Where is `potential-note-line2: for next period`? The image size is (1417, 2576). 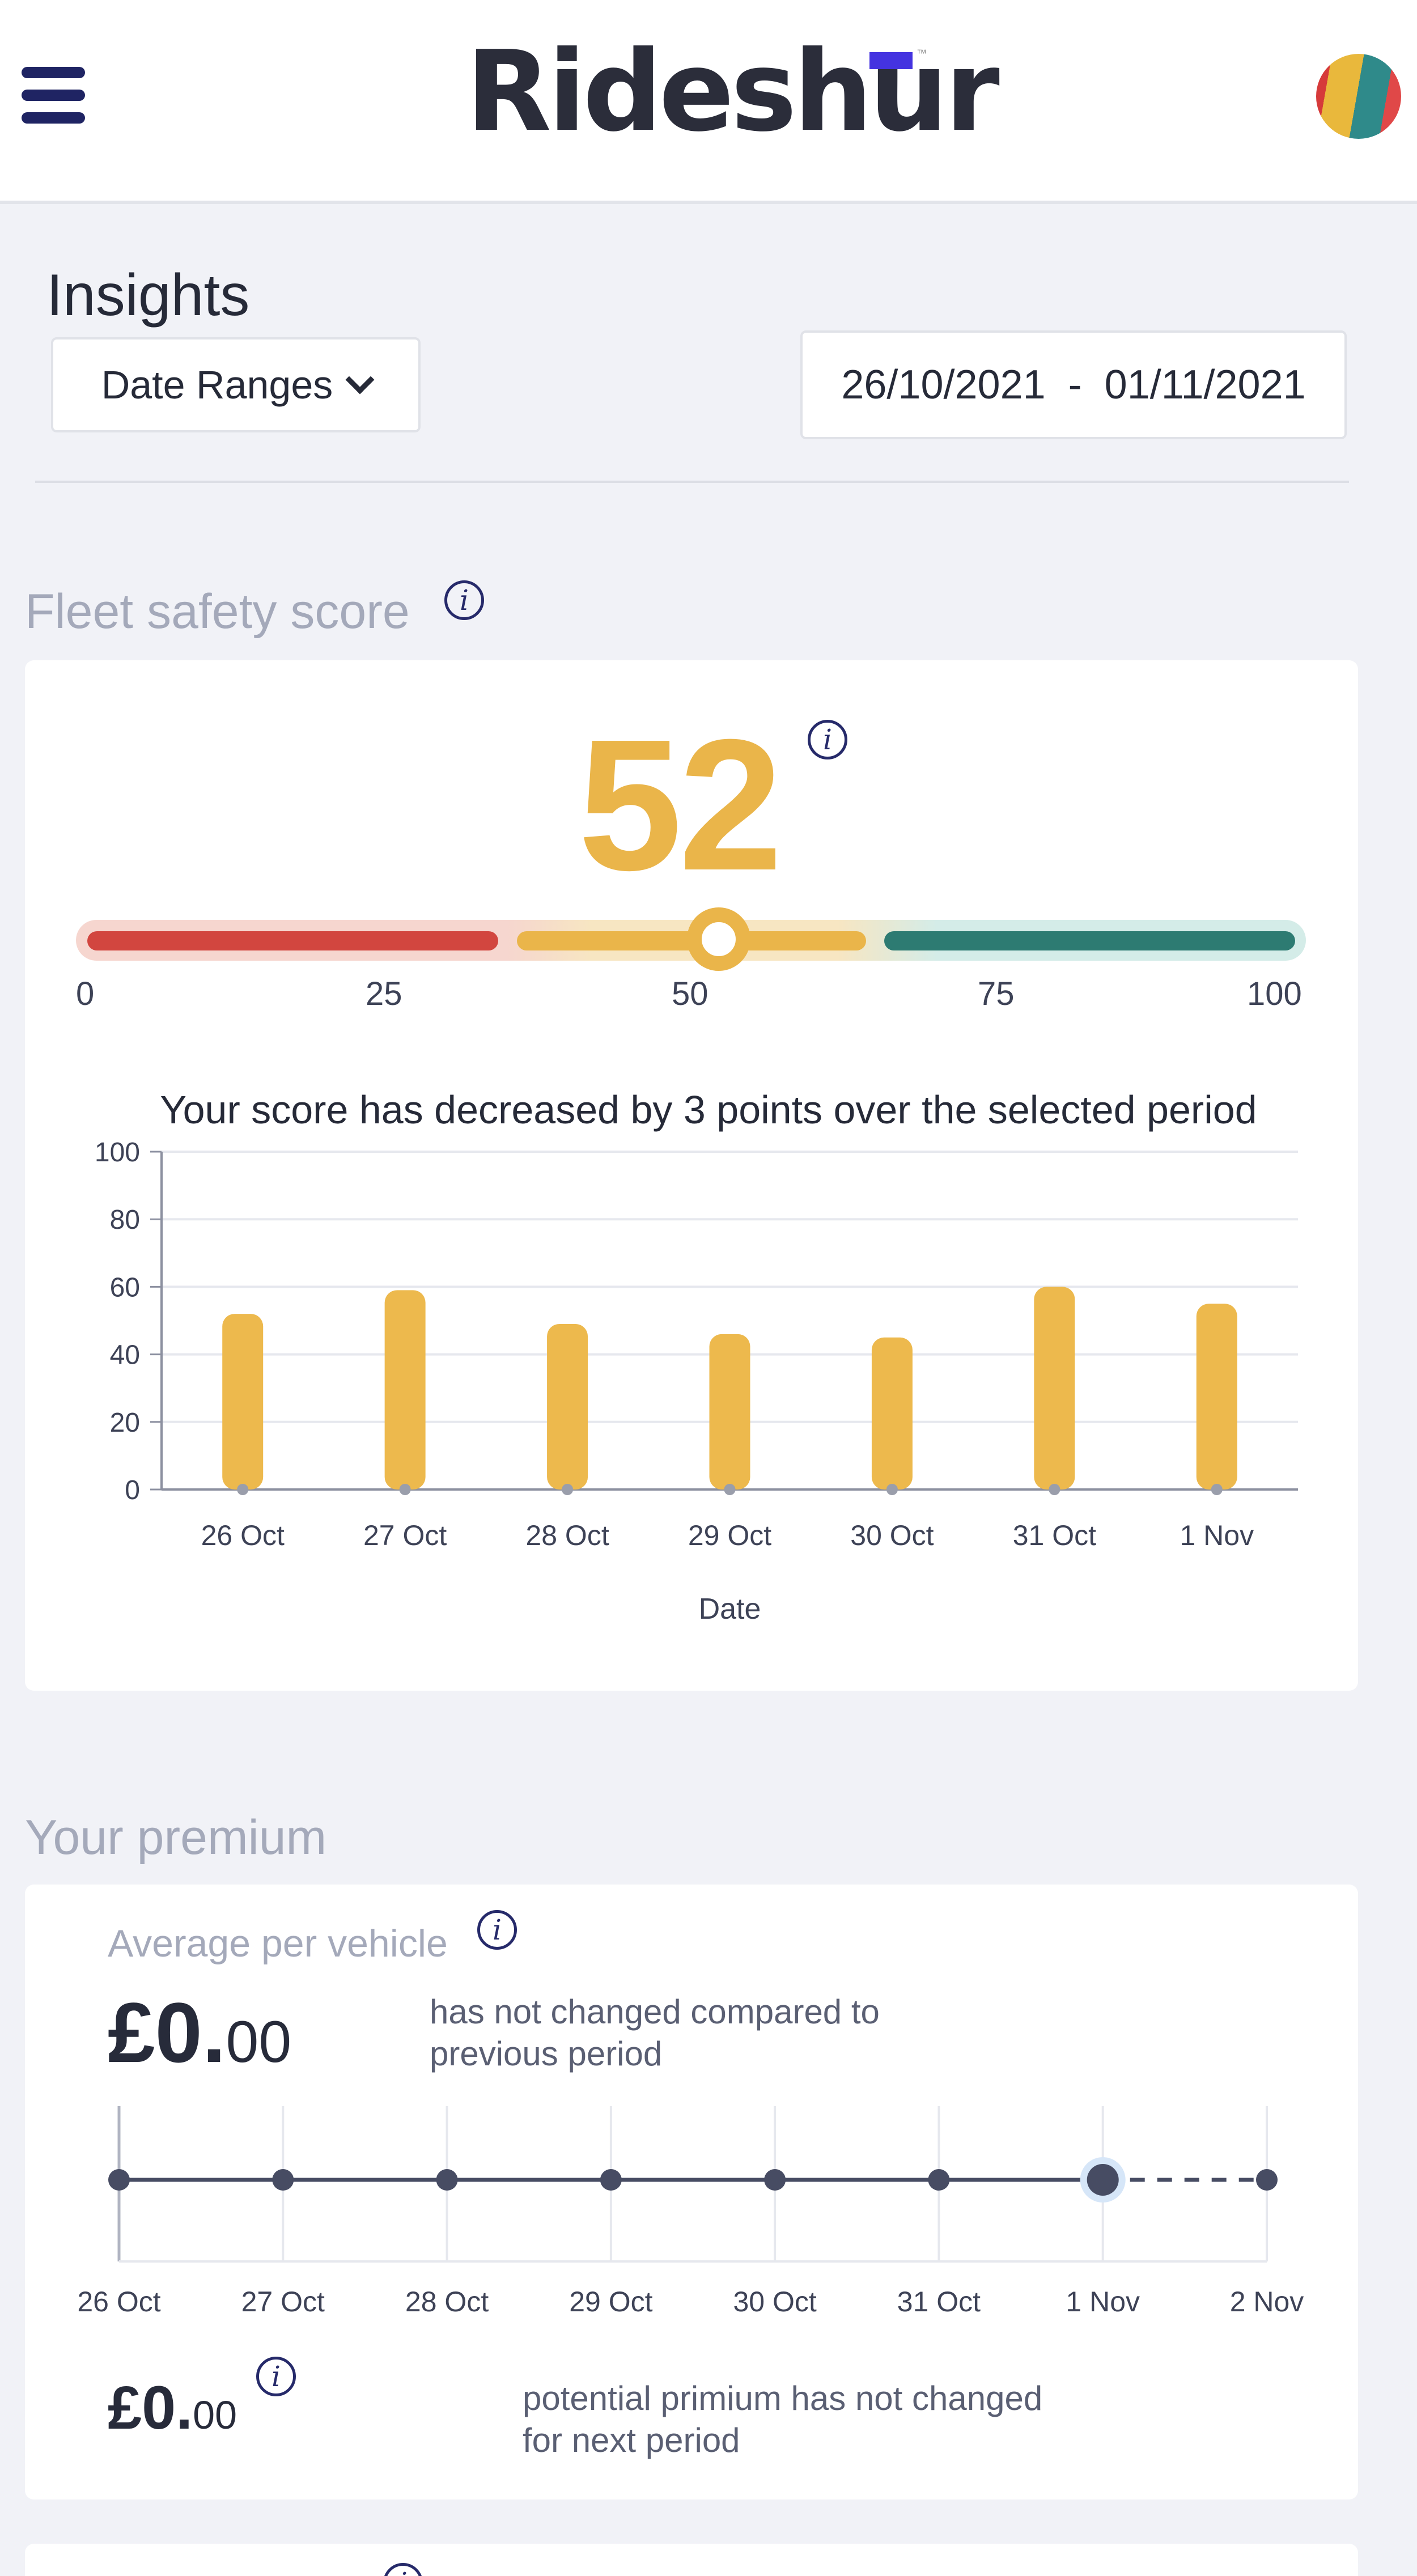
potential-note-line2: for next period is located at coordinates (631, 2440).